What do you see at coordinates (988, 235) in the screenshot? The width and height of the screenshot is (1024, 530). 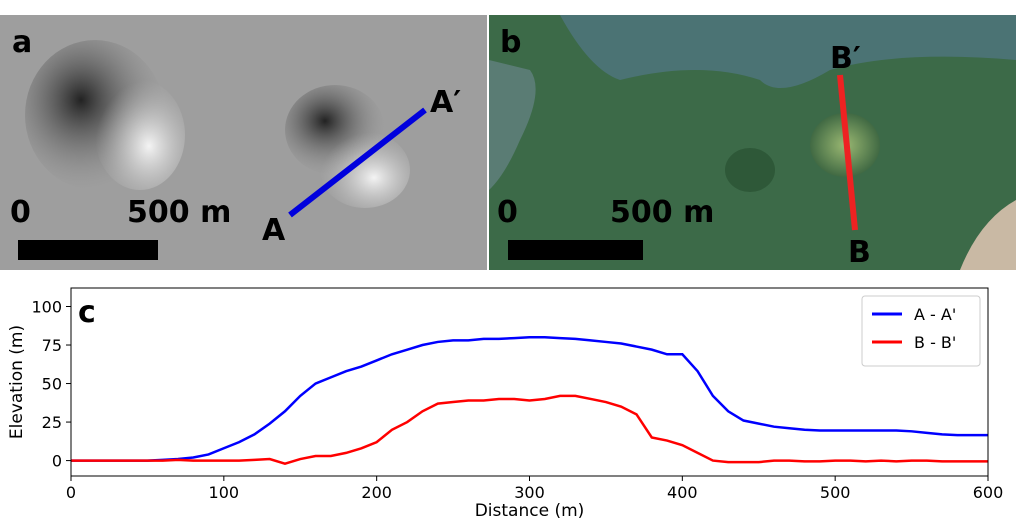 I see `shore` at bounding box center [988, 235].